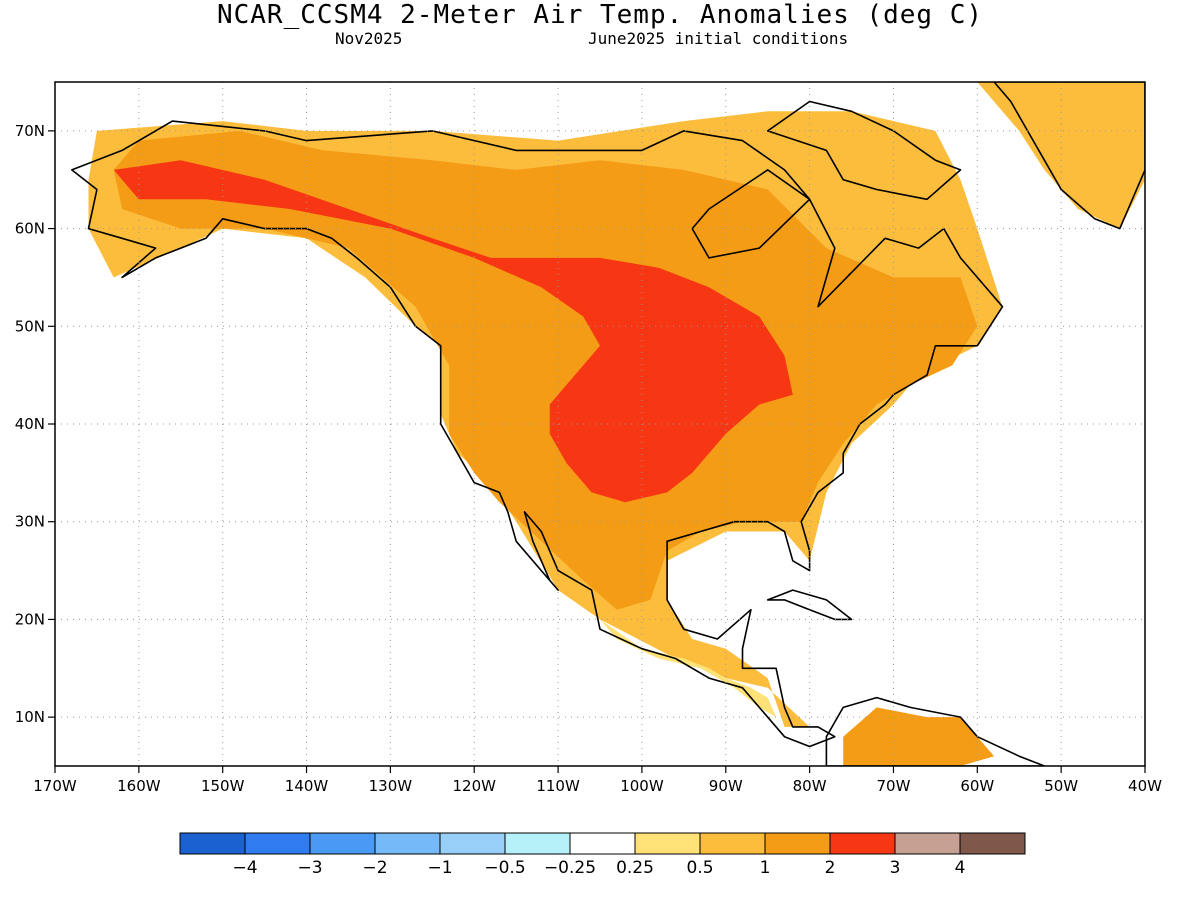 The height and width of the screenshot is (900, 1200). What do you see at coordinates (30, 522) in the screenshot?
I see `lat-tick-label: 30N` at bounding box center [30, 522].